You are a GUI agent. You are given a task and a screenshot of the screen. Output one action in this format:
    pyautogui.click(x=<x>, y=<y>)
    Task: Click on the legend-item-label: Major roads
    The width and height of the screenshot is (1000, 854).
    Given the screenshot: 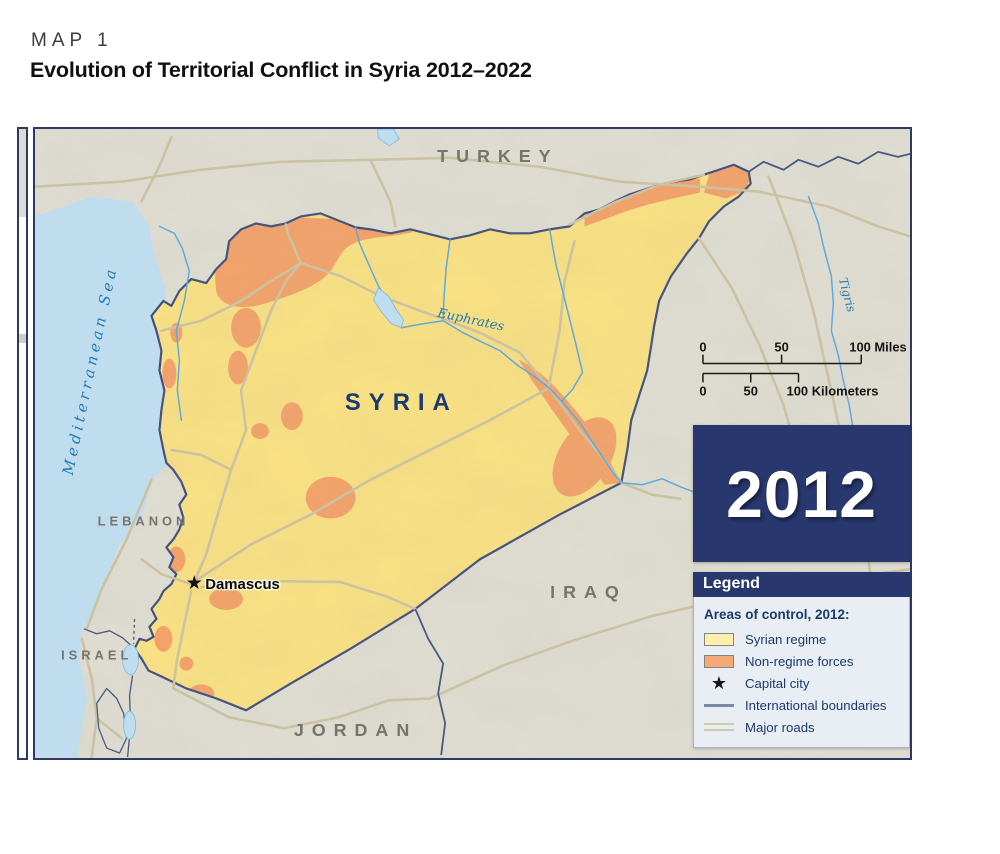 What is the action you would take?
    pyautogui.click(x=780, y=727)
    